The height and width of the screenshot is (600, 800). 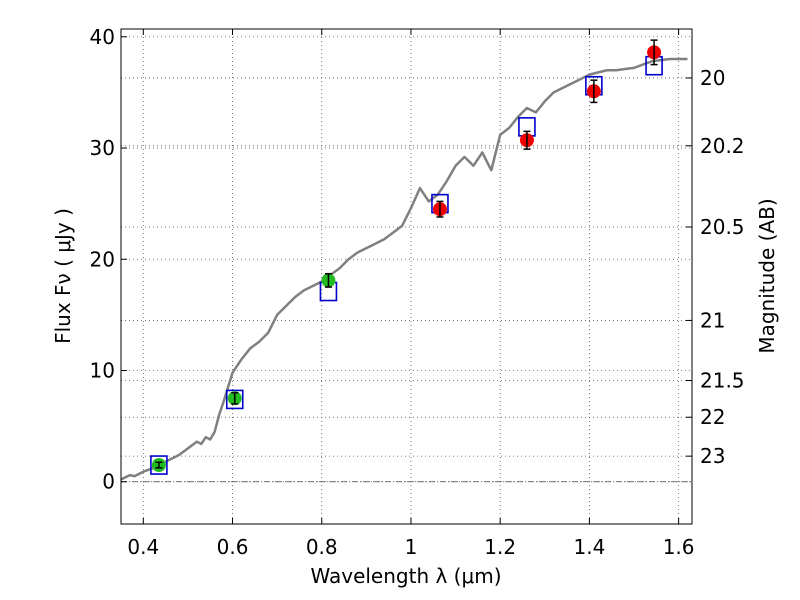 I want to click on y-tick-label: 20, so click(x=102, y=259).